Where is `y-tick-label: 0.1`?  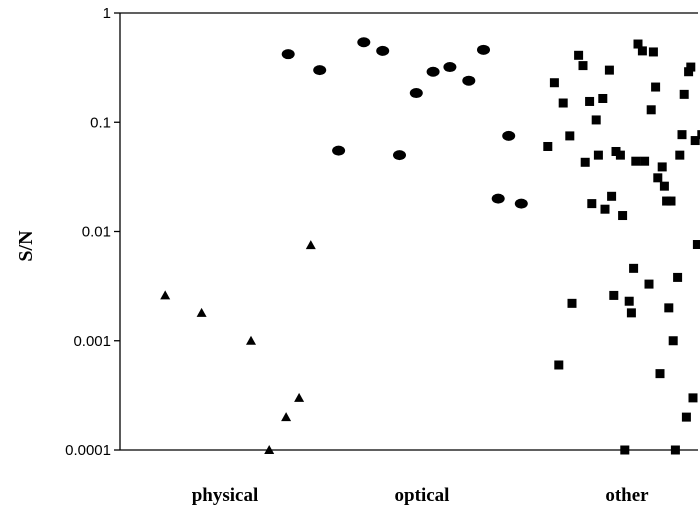 y-tick-label: 0.1 is located at coordinates (100, 122).